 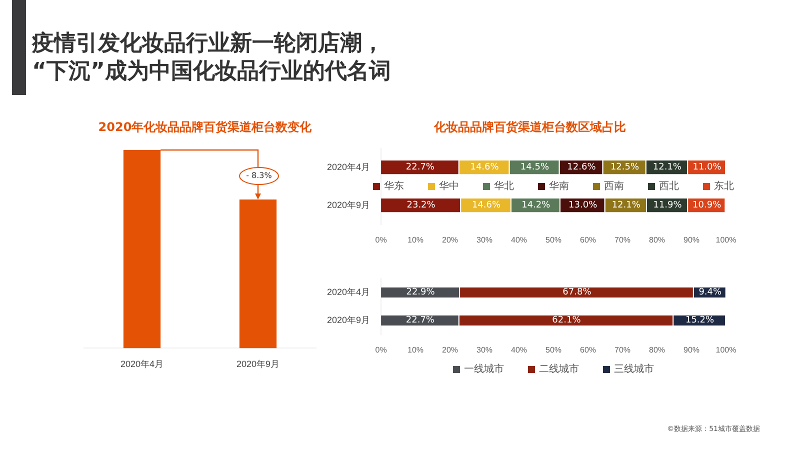 I want to click on data-label: 67.8%, so click(x=577, y=293).